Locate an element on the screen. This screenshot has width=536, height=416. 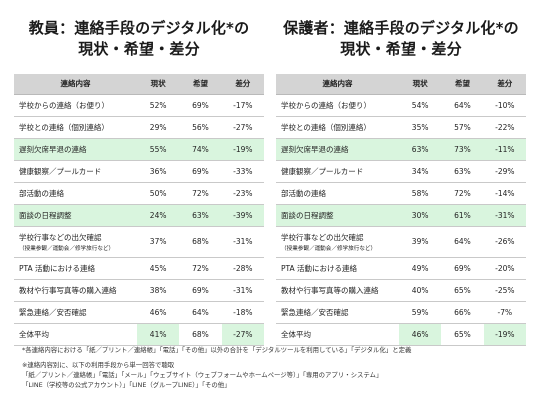
cell-current: 52% is located at coordinates (158, 105).